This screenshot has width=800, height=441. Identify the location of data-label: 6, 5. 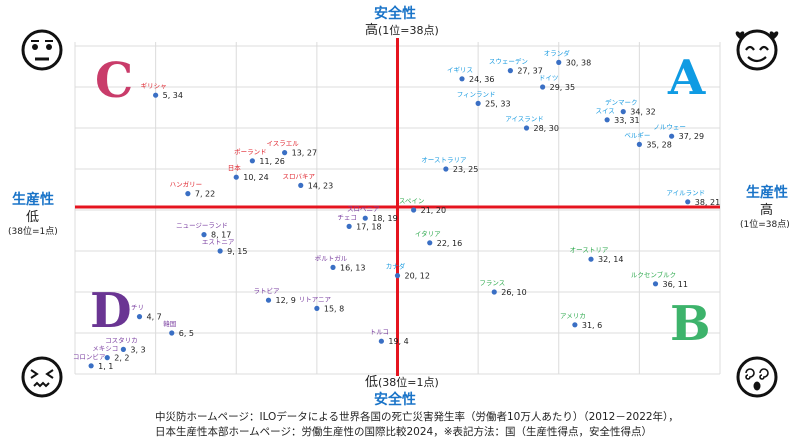
(186, 333).